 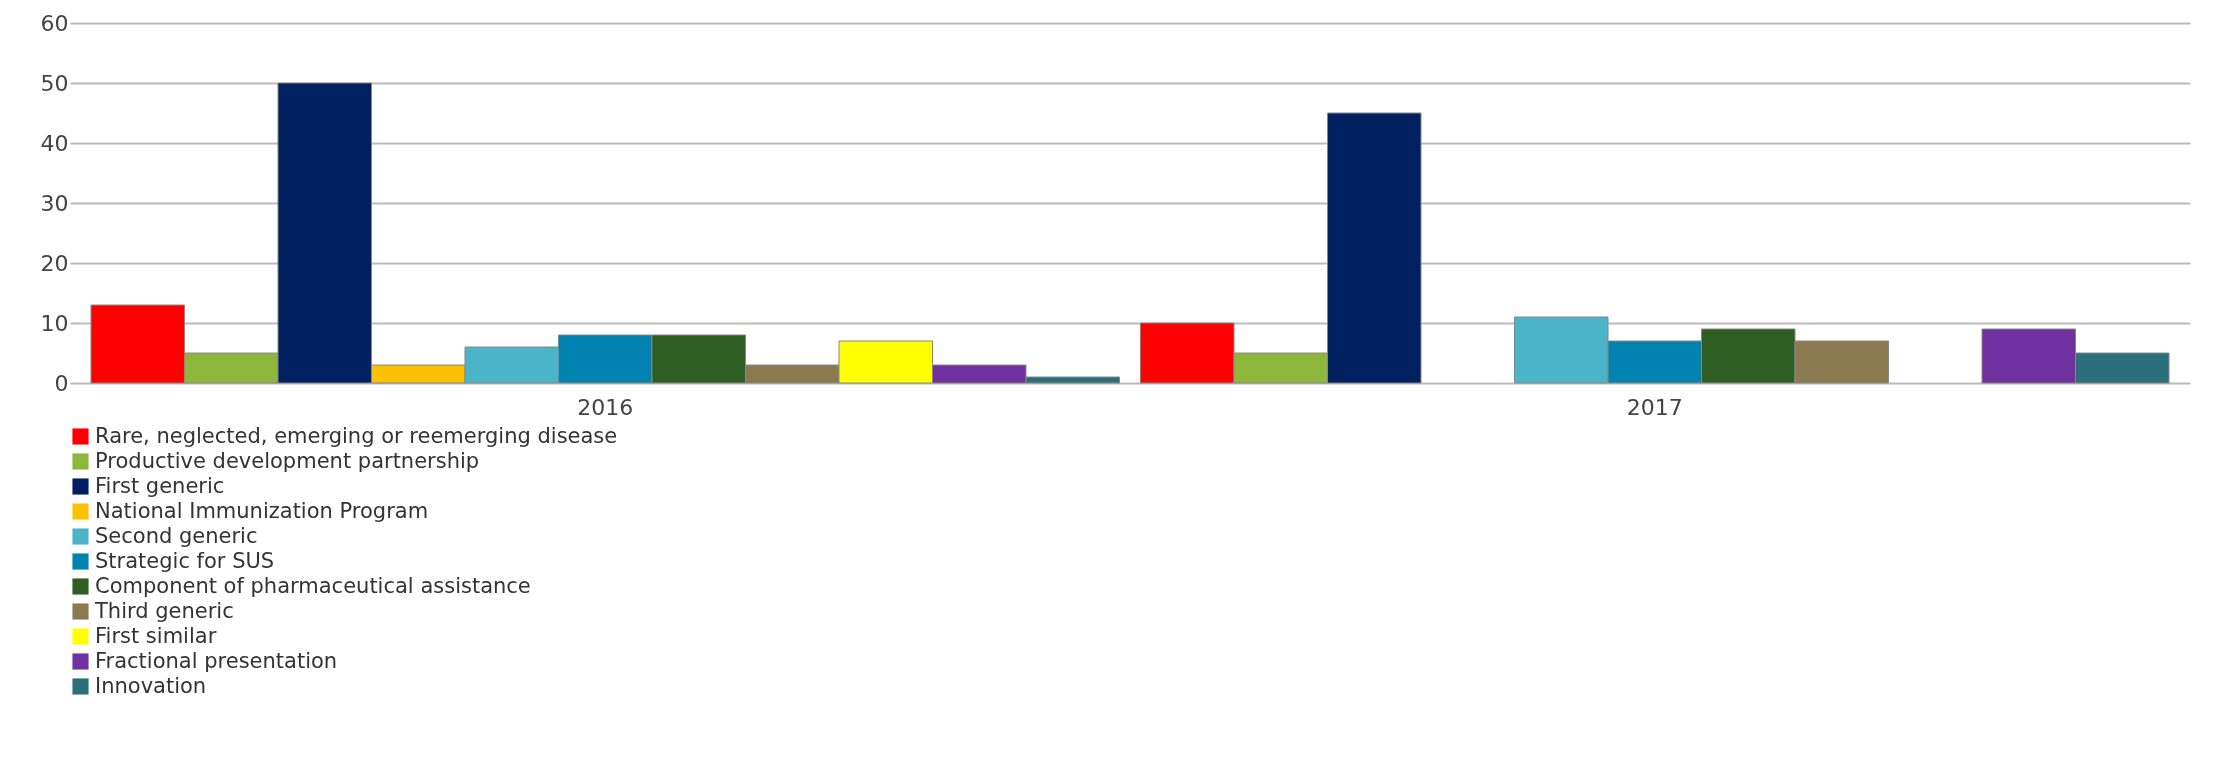 I want to click on y-tick-label: 20, so click(x=54, y=263).